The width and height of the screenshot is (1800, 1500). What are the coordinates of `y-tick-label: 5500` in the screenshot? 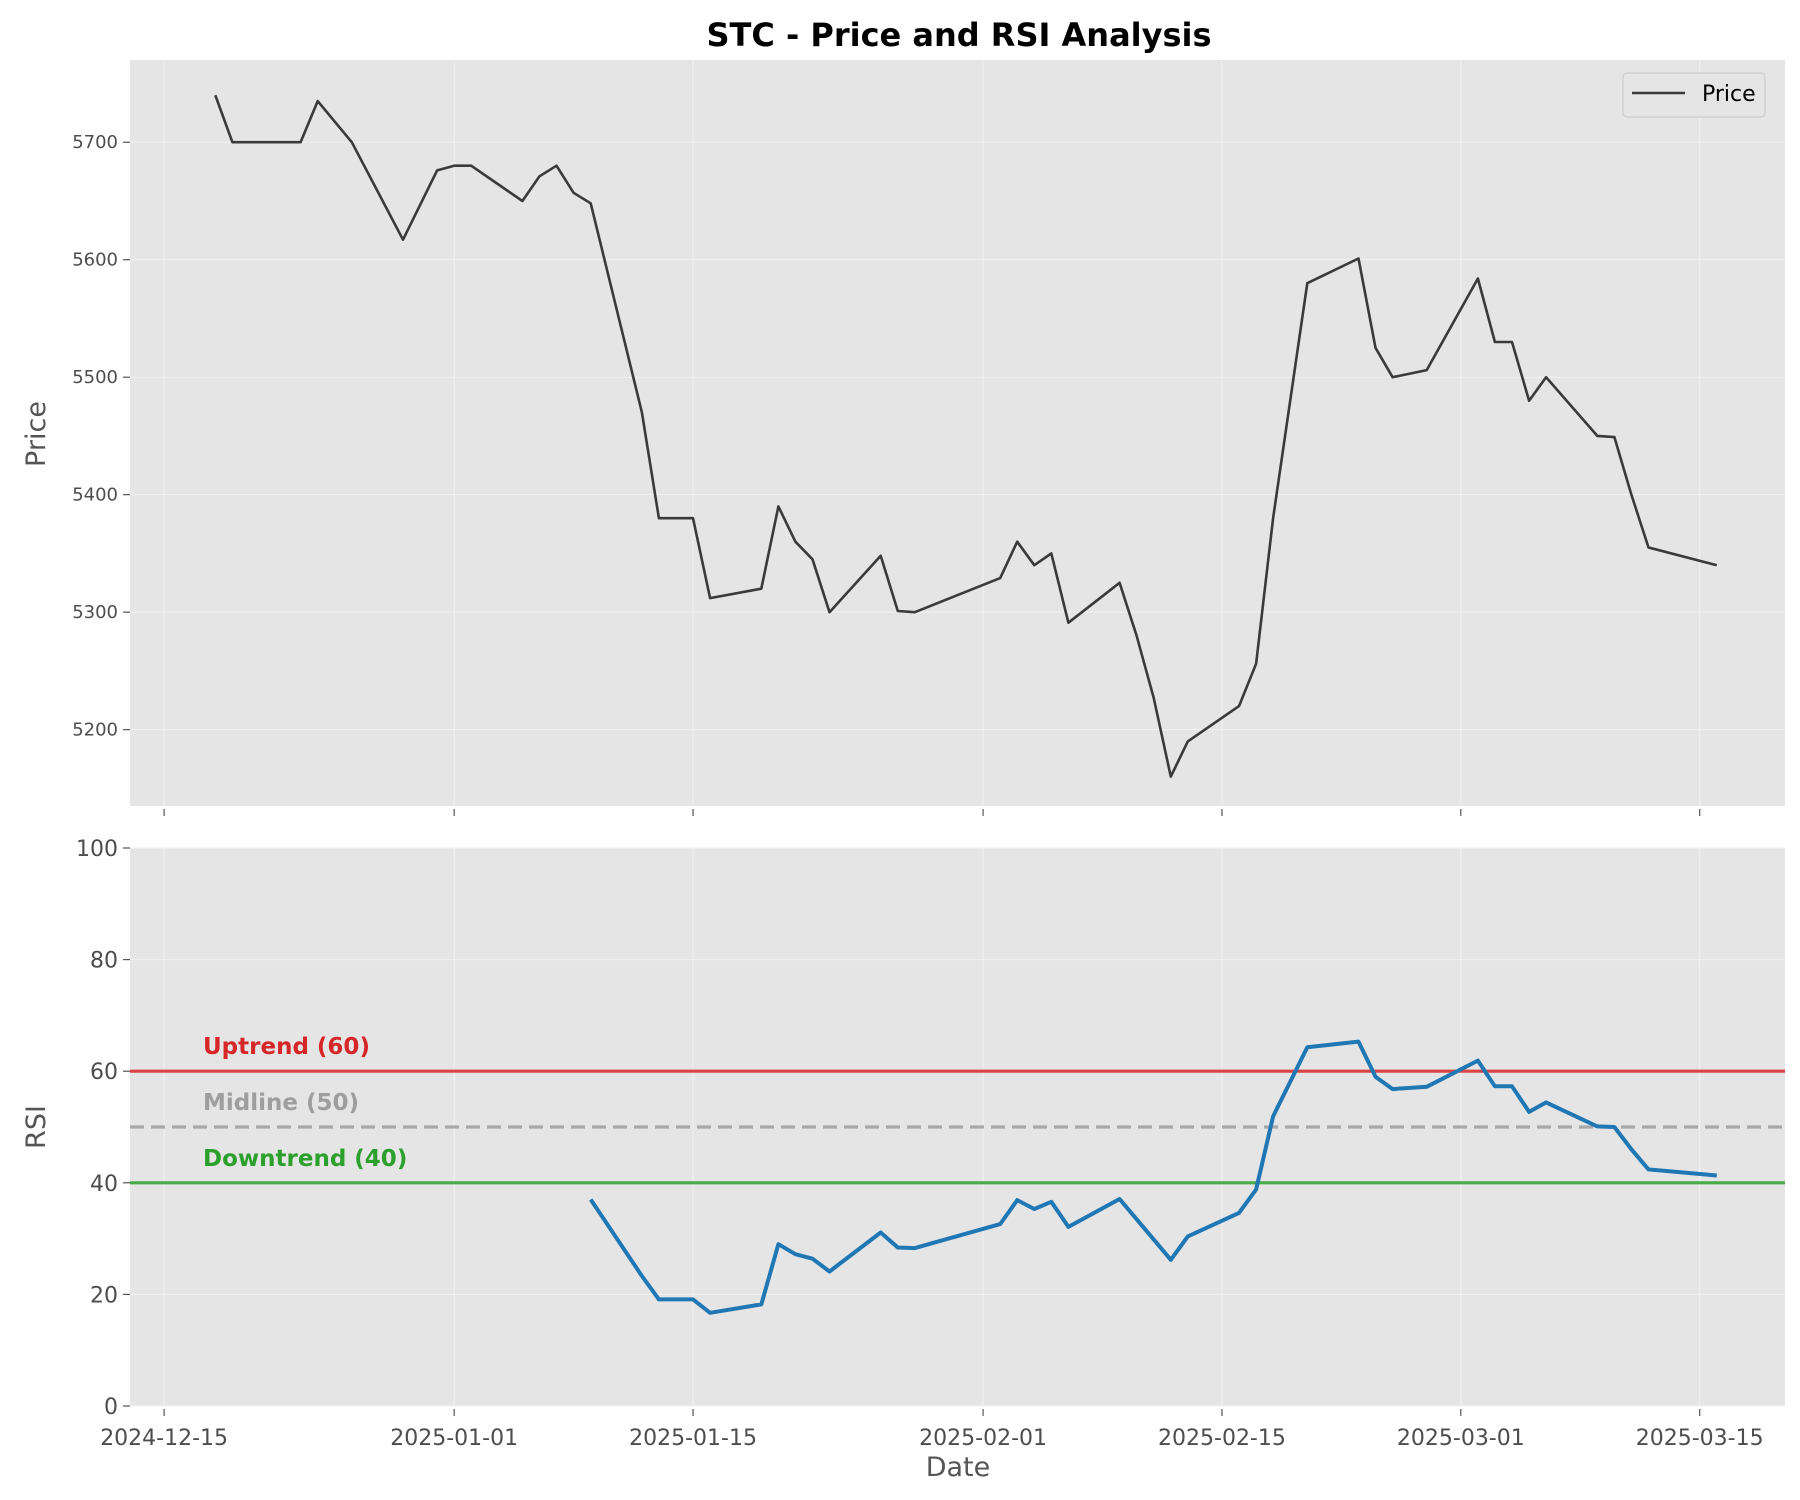 It's located at (95, 377).